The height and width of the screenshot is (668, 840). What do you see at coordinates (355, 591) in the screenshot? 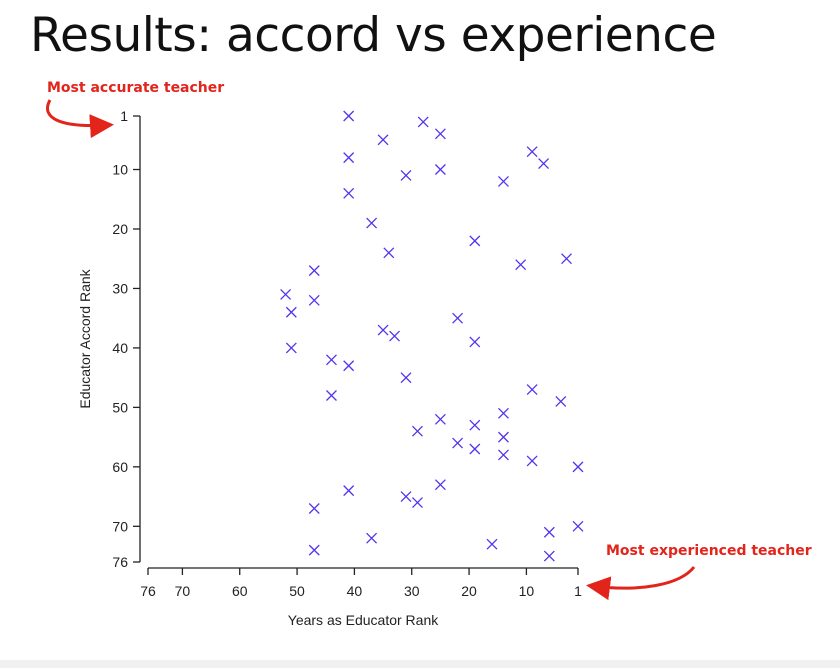
I see `x-tick-label: 40` at bounding box center [355, 591].